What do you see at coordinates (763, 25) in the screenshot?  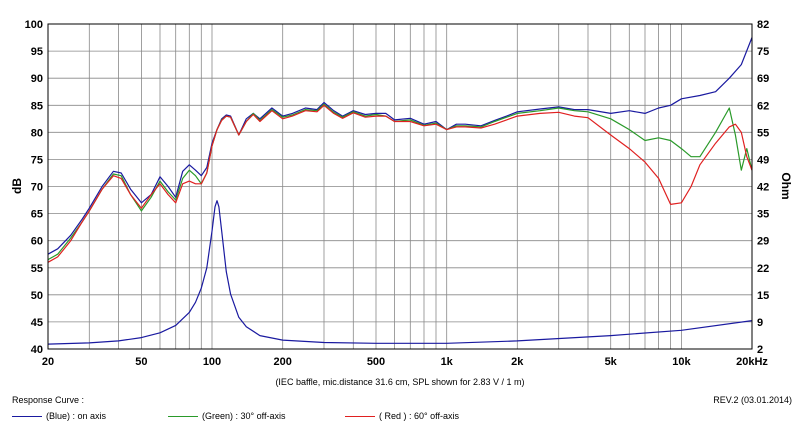 I see `y2-tick-label: 82` at bounding box center [763, 25].